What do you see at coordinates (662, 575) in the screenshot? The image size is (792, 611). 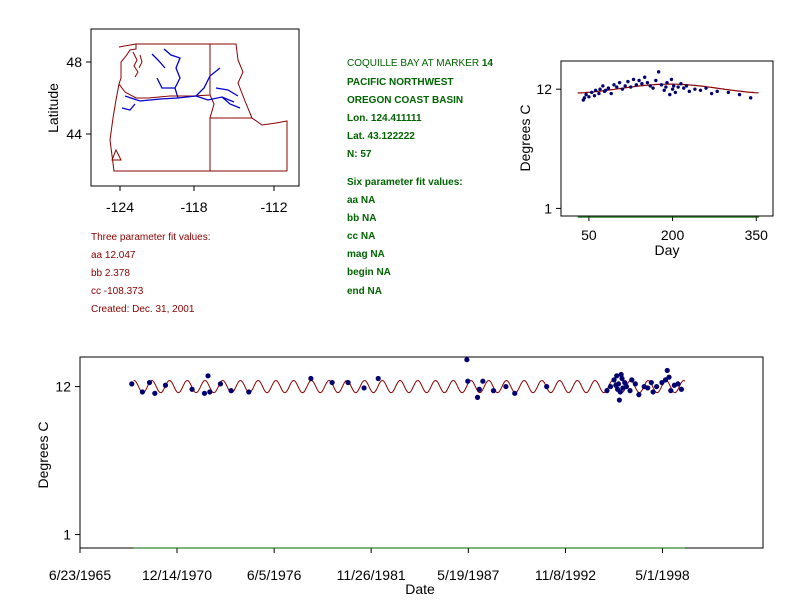 I see `ts-xtick-label: 5/1/1998` at bounding box center [662, 575].